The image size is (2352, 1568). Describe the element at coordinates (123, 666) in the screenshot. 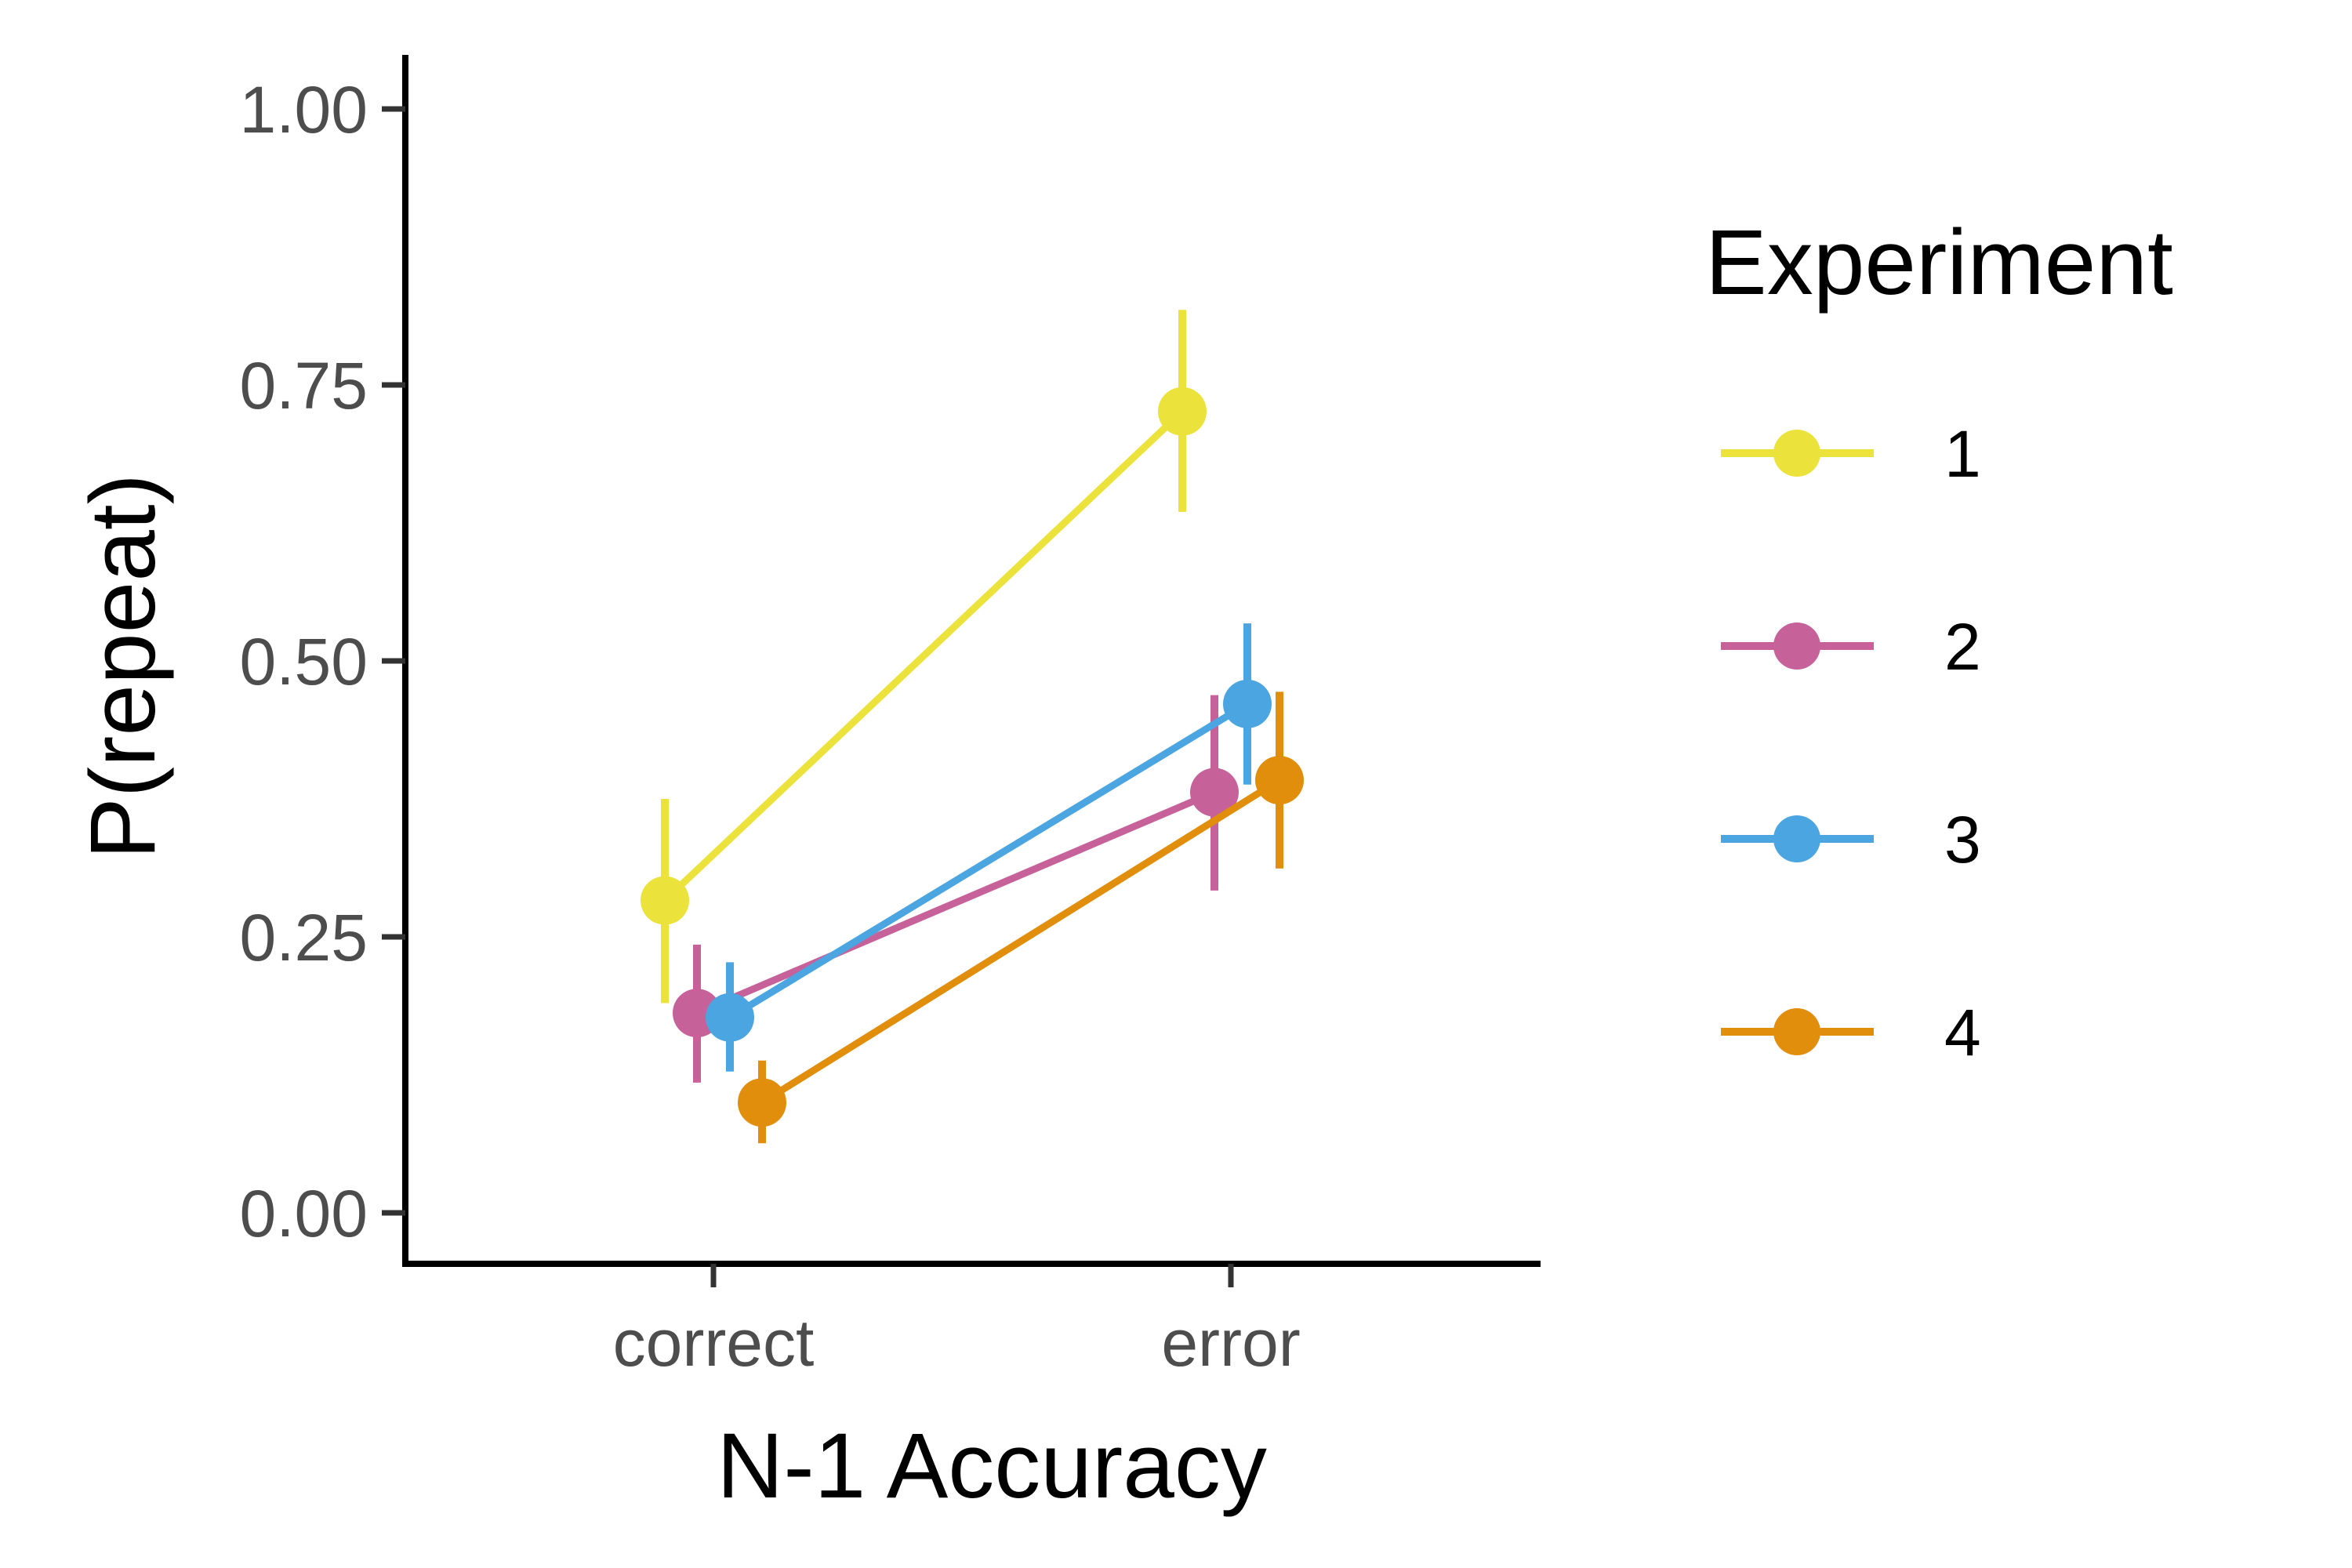

I see `y-axis-title: P(repeat)` at that location.